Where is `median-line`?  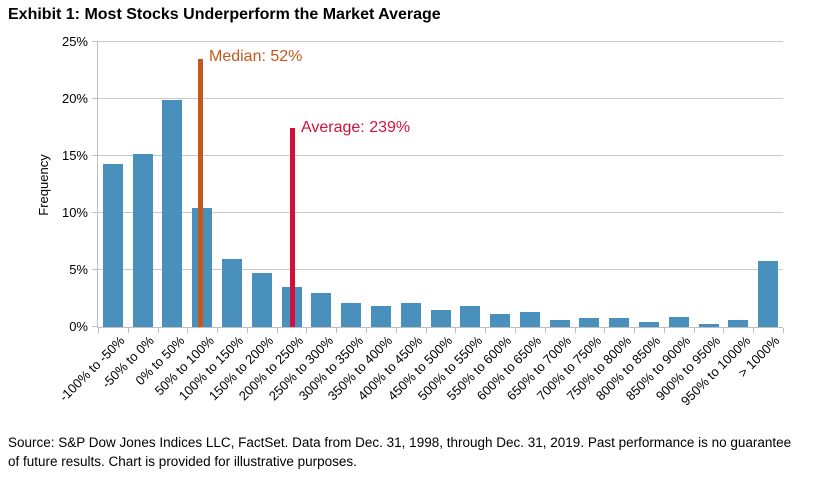 median-line is located at coordinates (200, 193).